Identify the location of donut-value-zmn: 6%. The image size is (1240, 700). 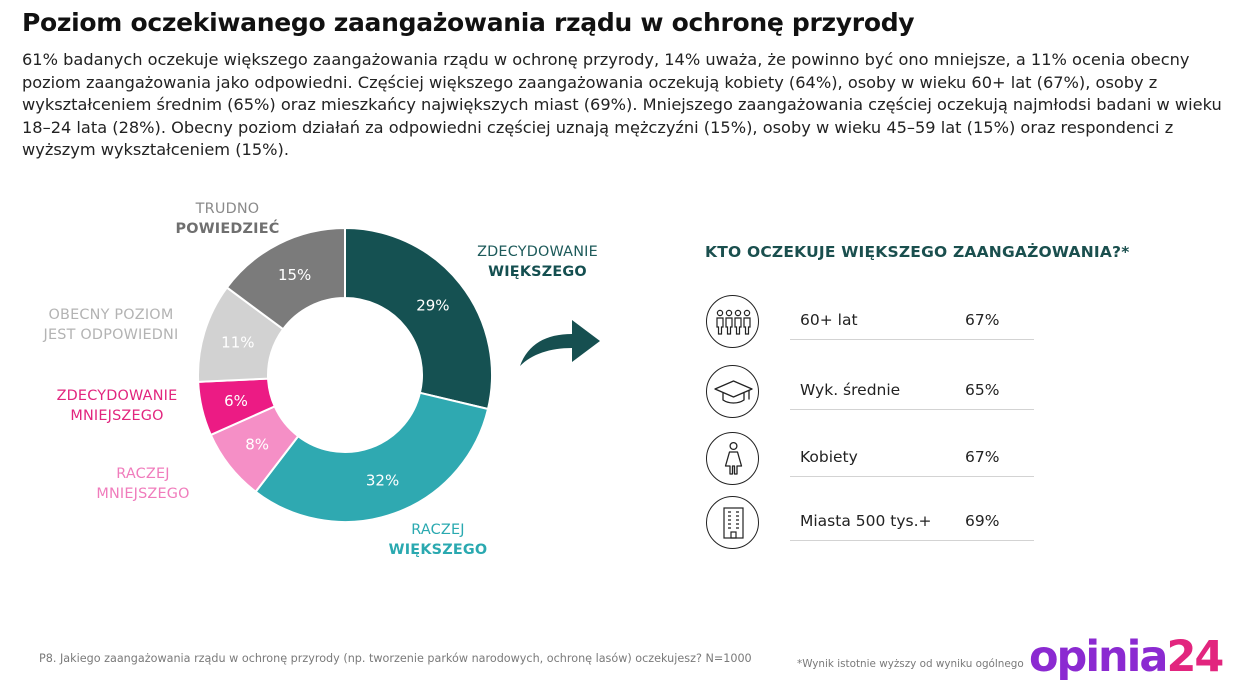
(236, 401).